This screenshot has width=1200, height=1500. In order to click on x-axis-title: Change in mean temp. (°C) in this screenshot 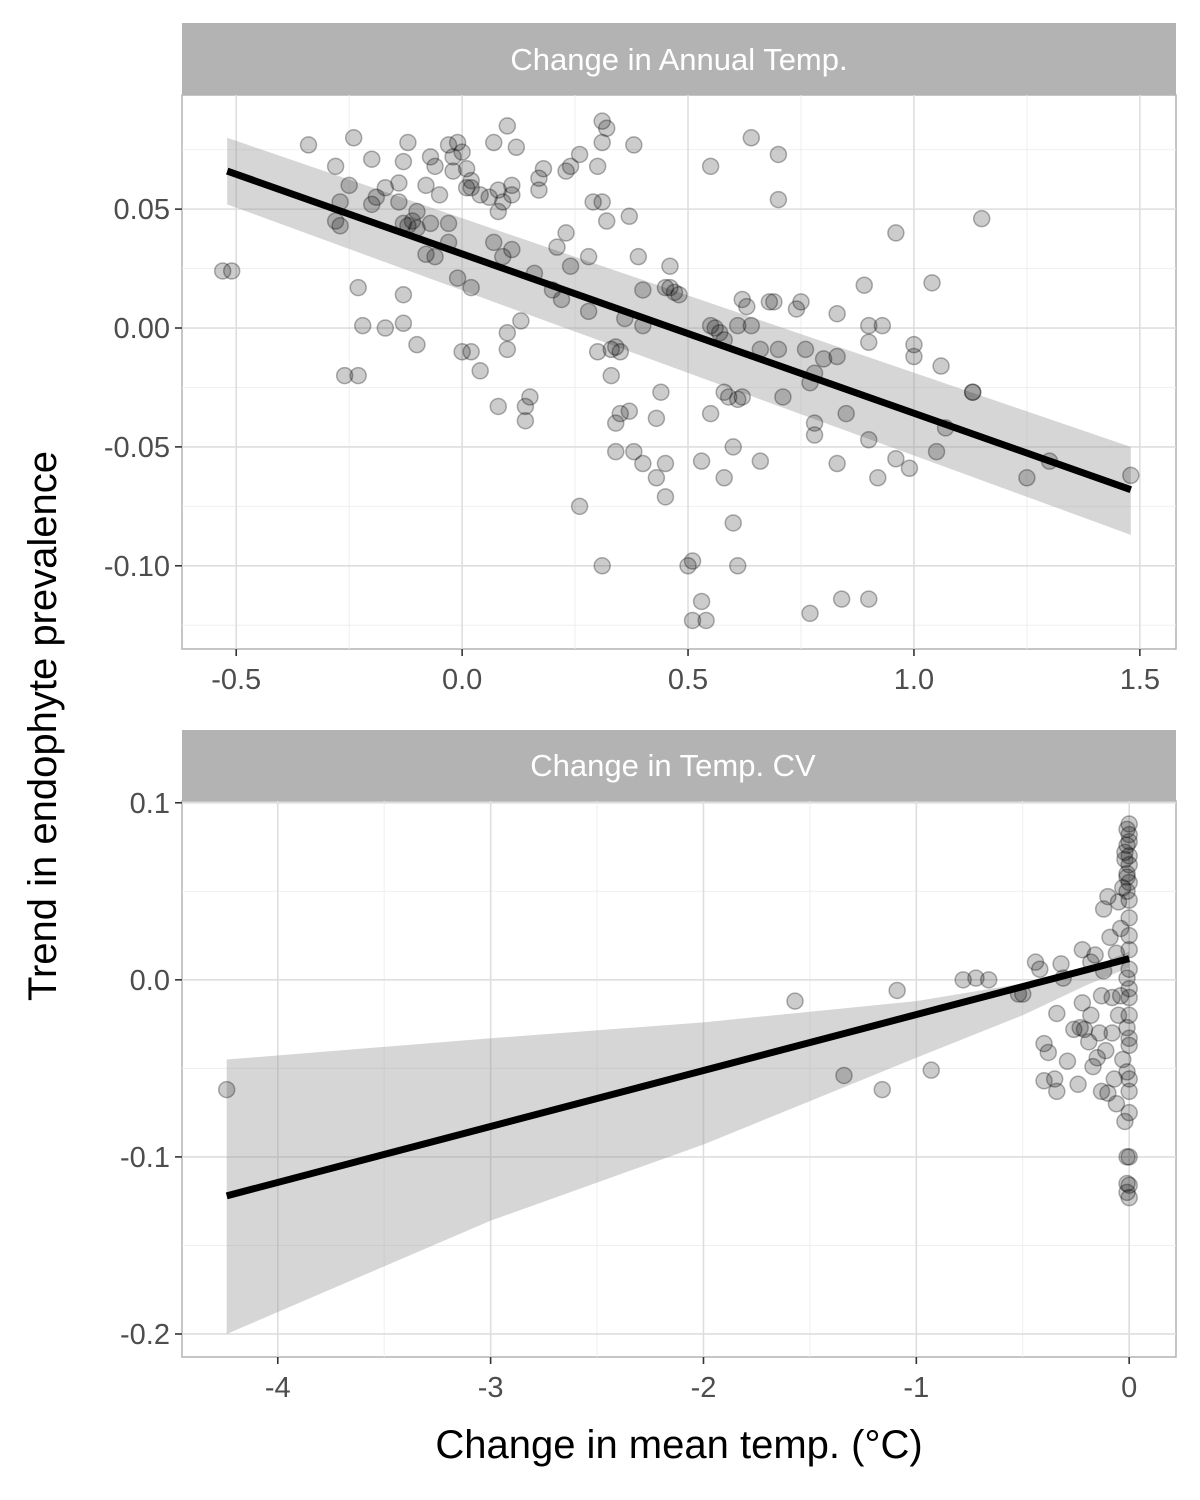, I will do `click(678, 1445)`.